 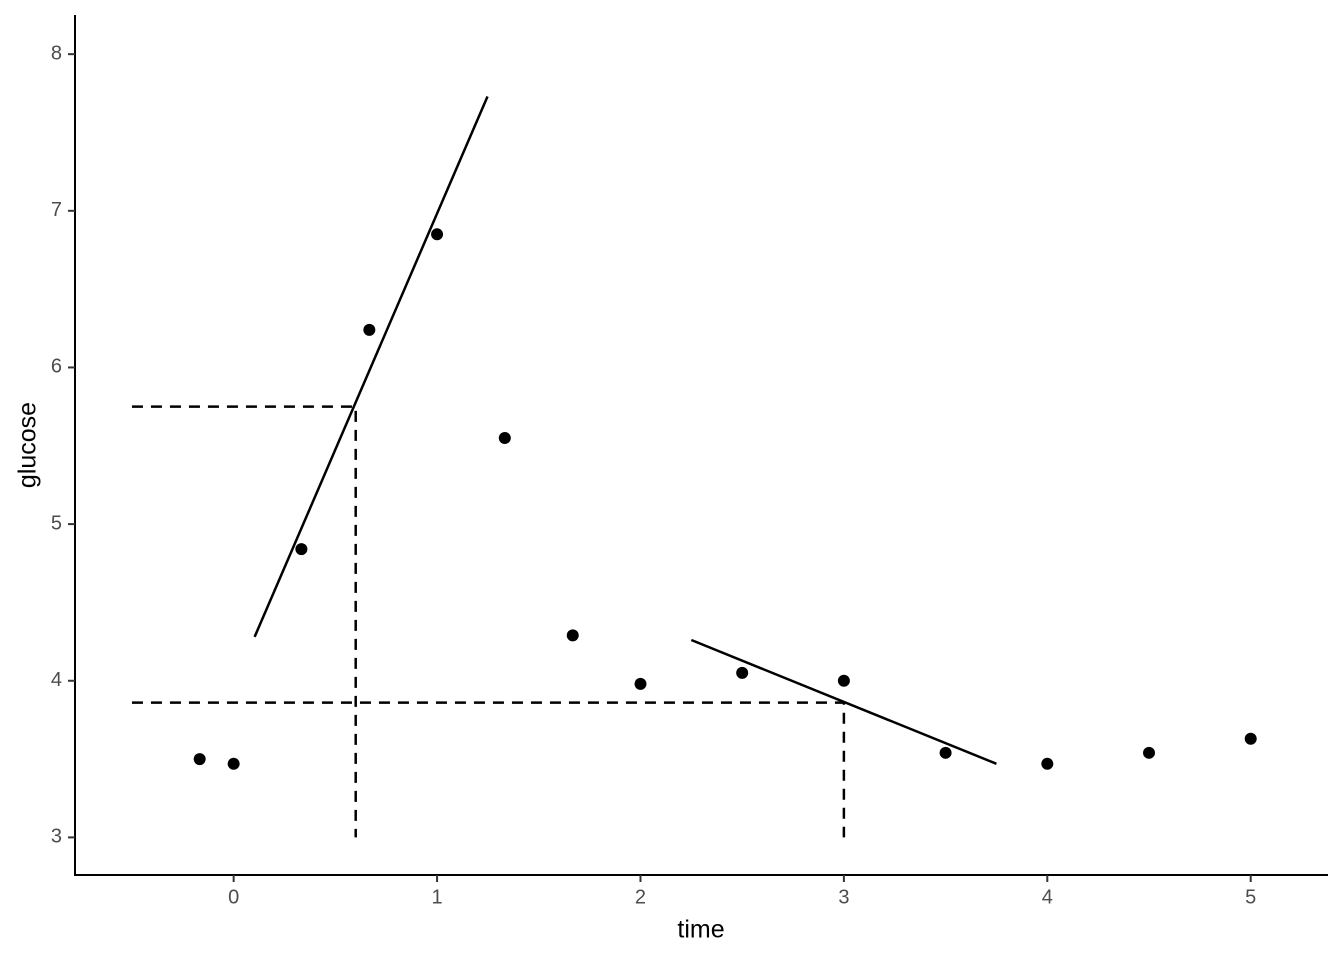 What do you see at coordinates (56, 210) in the screenshot?
I see `y-tick-label: 7` at bounding box center [56, 210].